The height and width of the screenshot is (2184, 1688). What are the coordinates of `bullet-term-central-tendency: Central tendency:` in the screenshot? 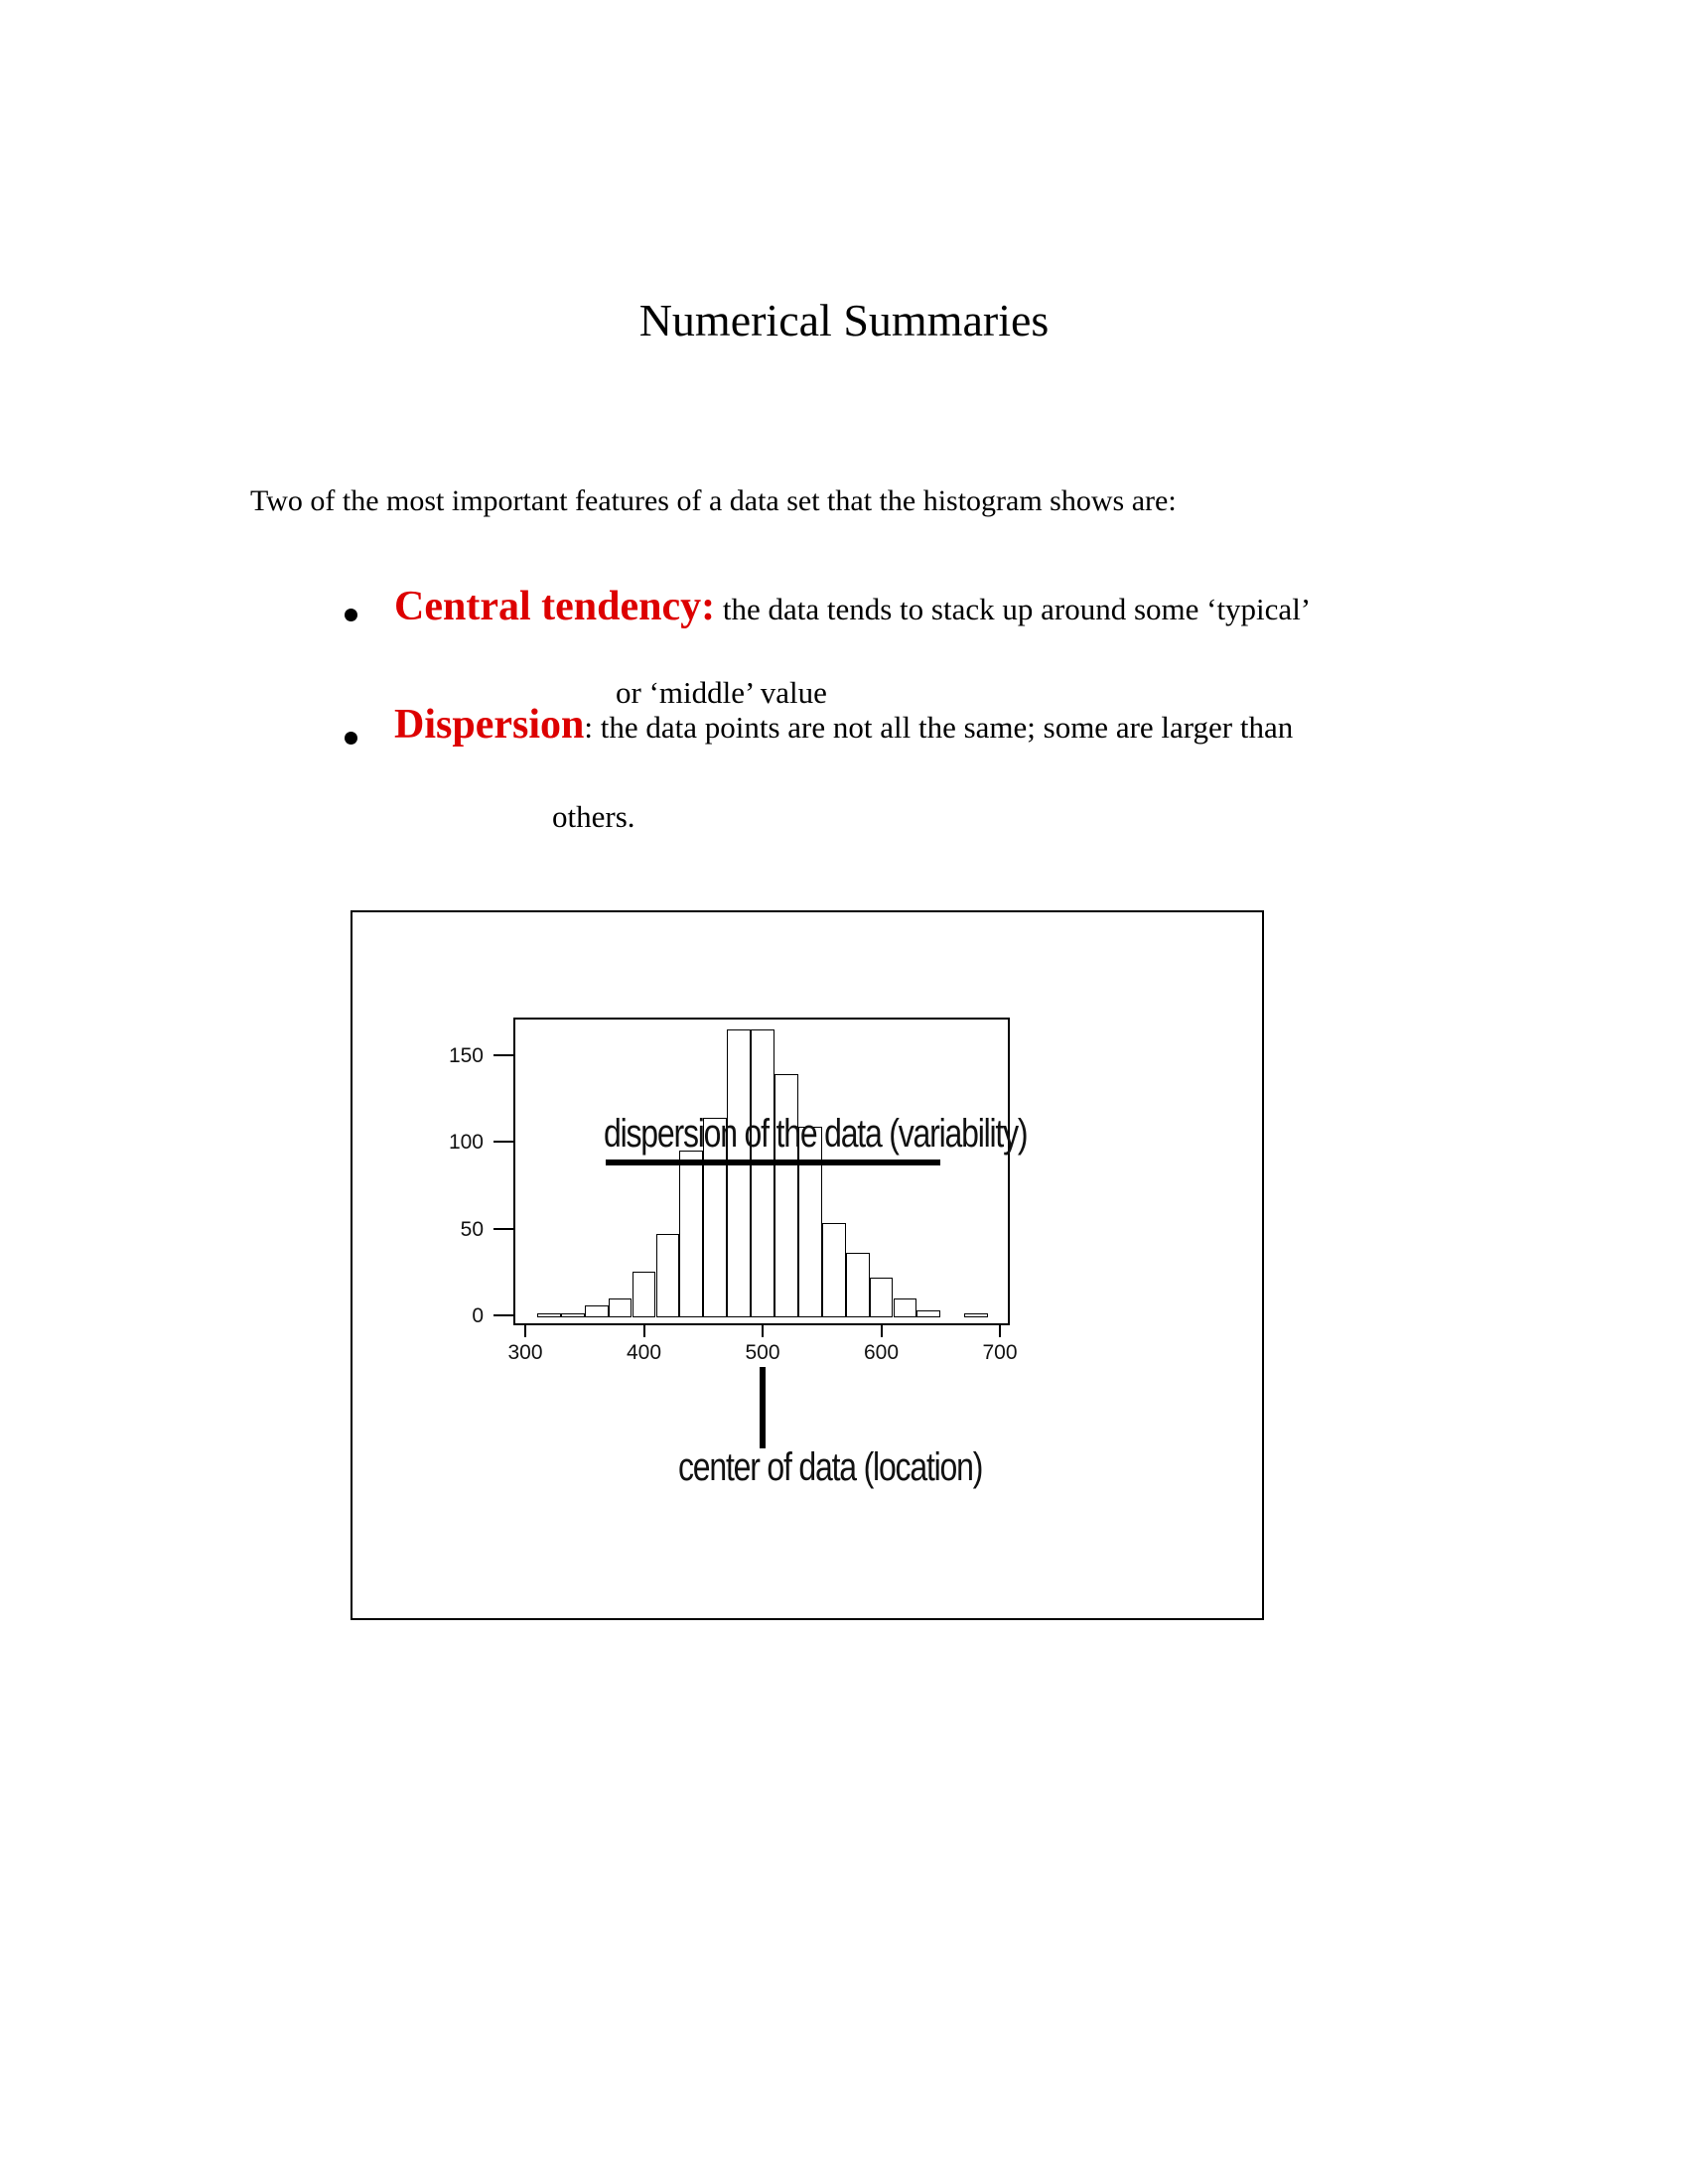 It's located at (555, 606).